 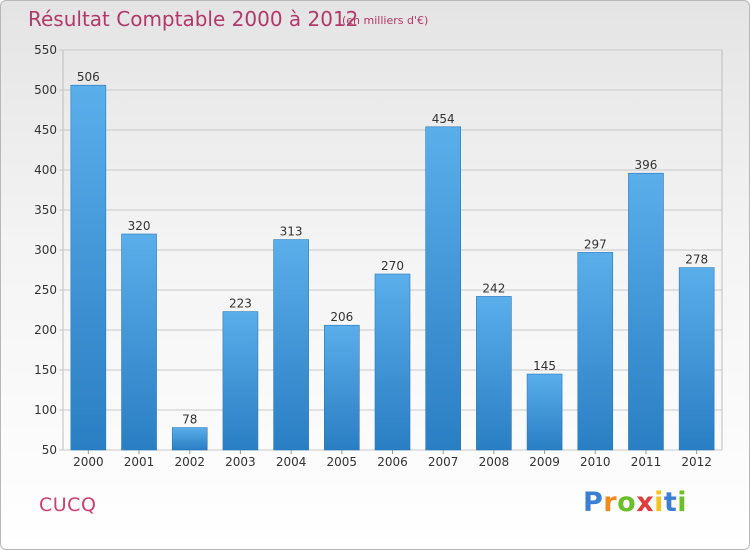 What do you see at coordinates (385, 20) in the screenshot?
I see `chart-subtitle: (en milliers d'€)` at bounding box center [385, 20].